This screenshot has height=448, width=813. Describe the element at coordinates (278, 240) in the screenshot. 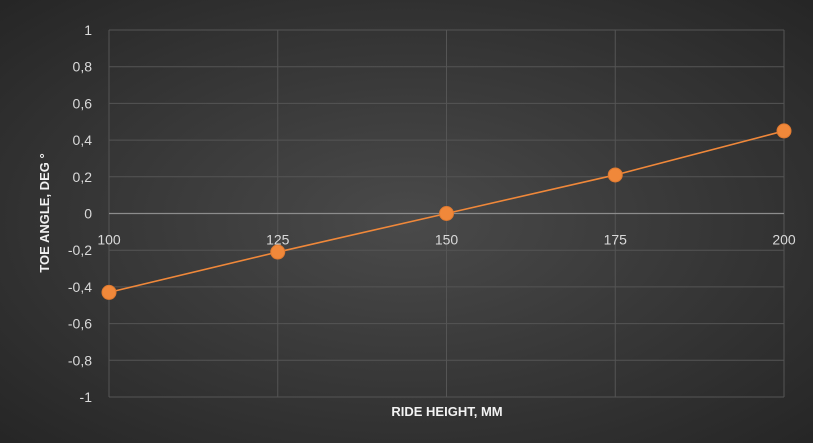

I see `x-tick-label: 125` at that location.